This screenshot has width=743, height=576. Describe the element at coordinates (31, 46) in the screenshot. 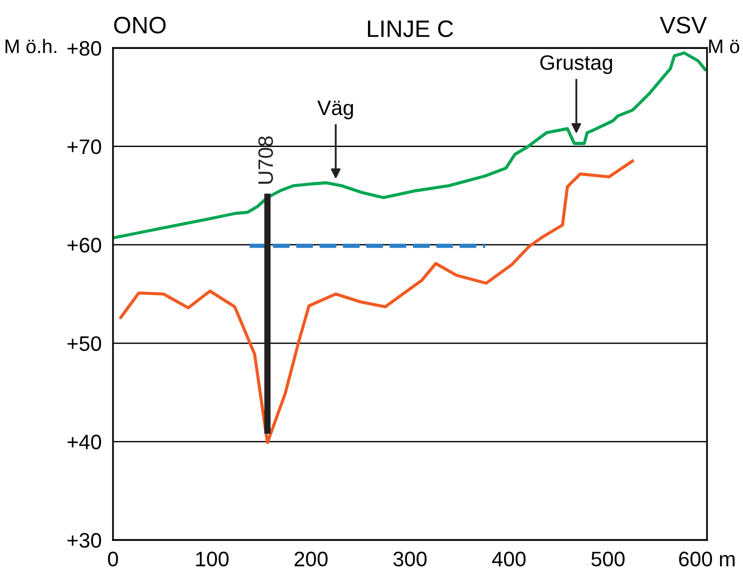

I see `y-axis-title: M ö.h.` at that location.